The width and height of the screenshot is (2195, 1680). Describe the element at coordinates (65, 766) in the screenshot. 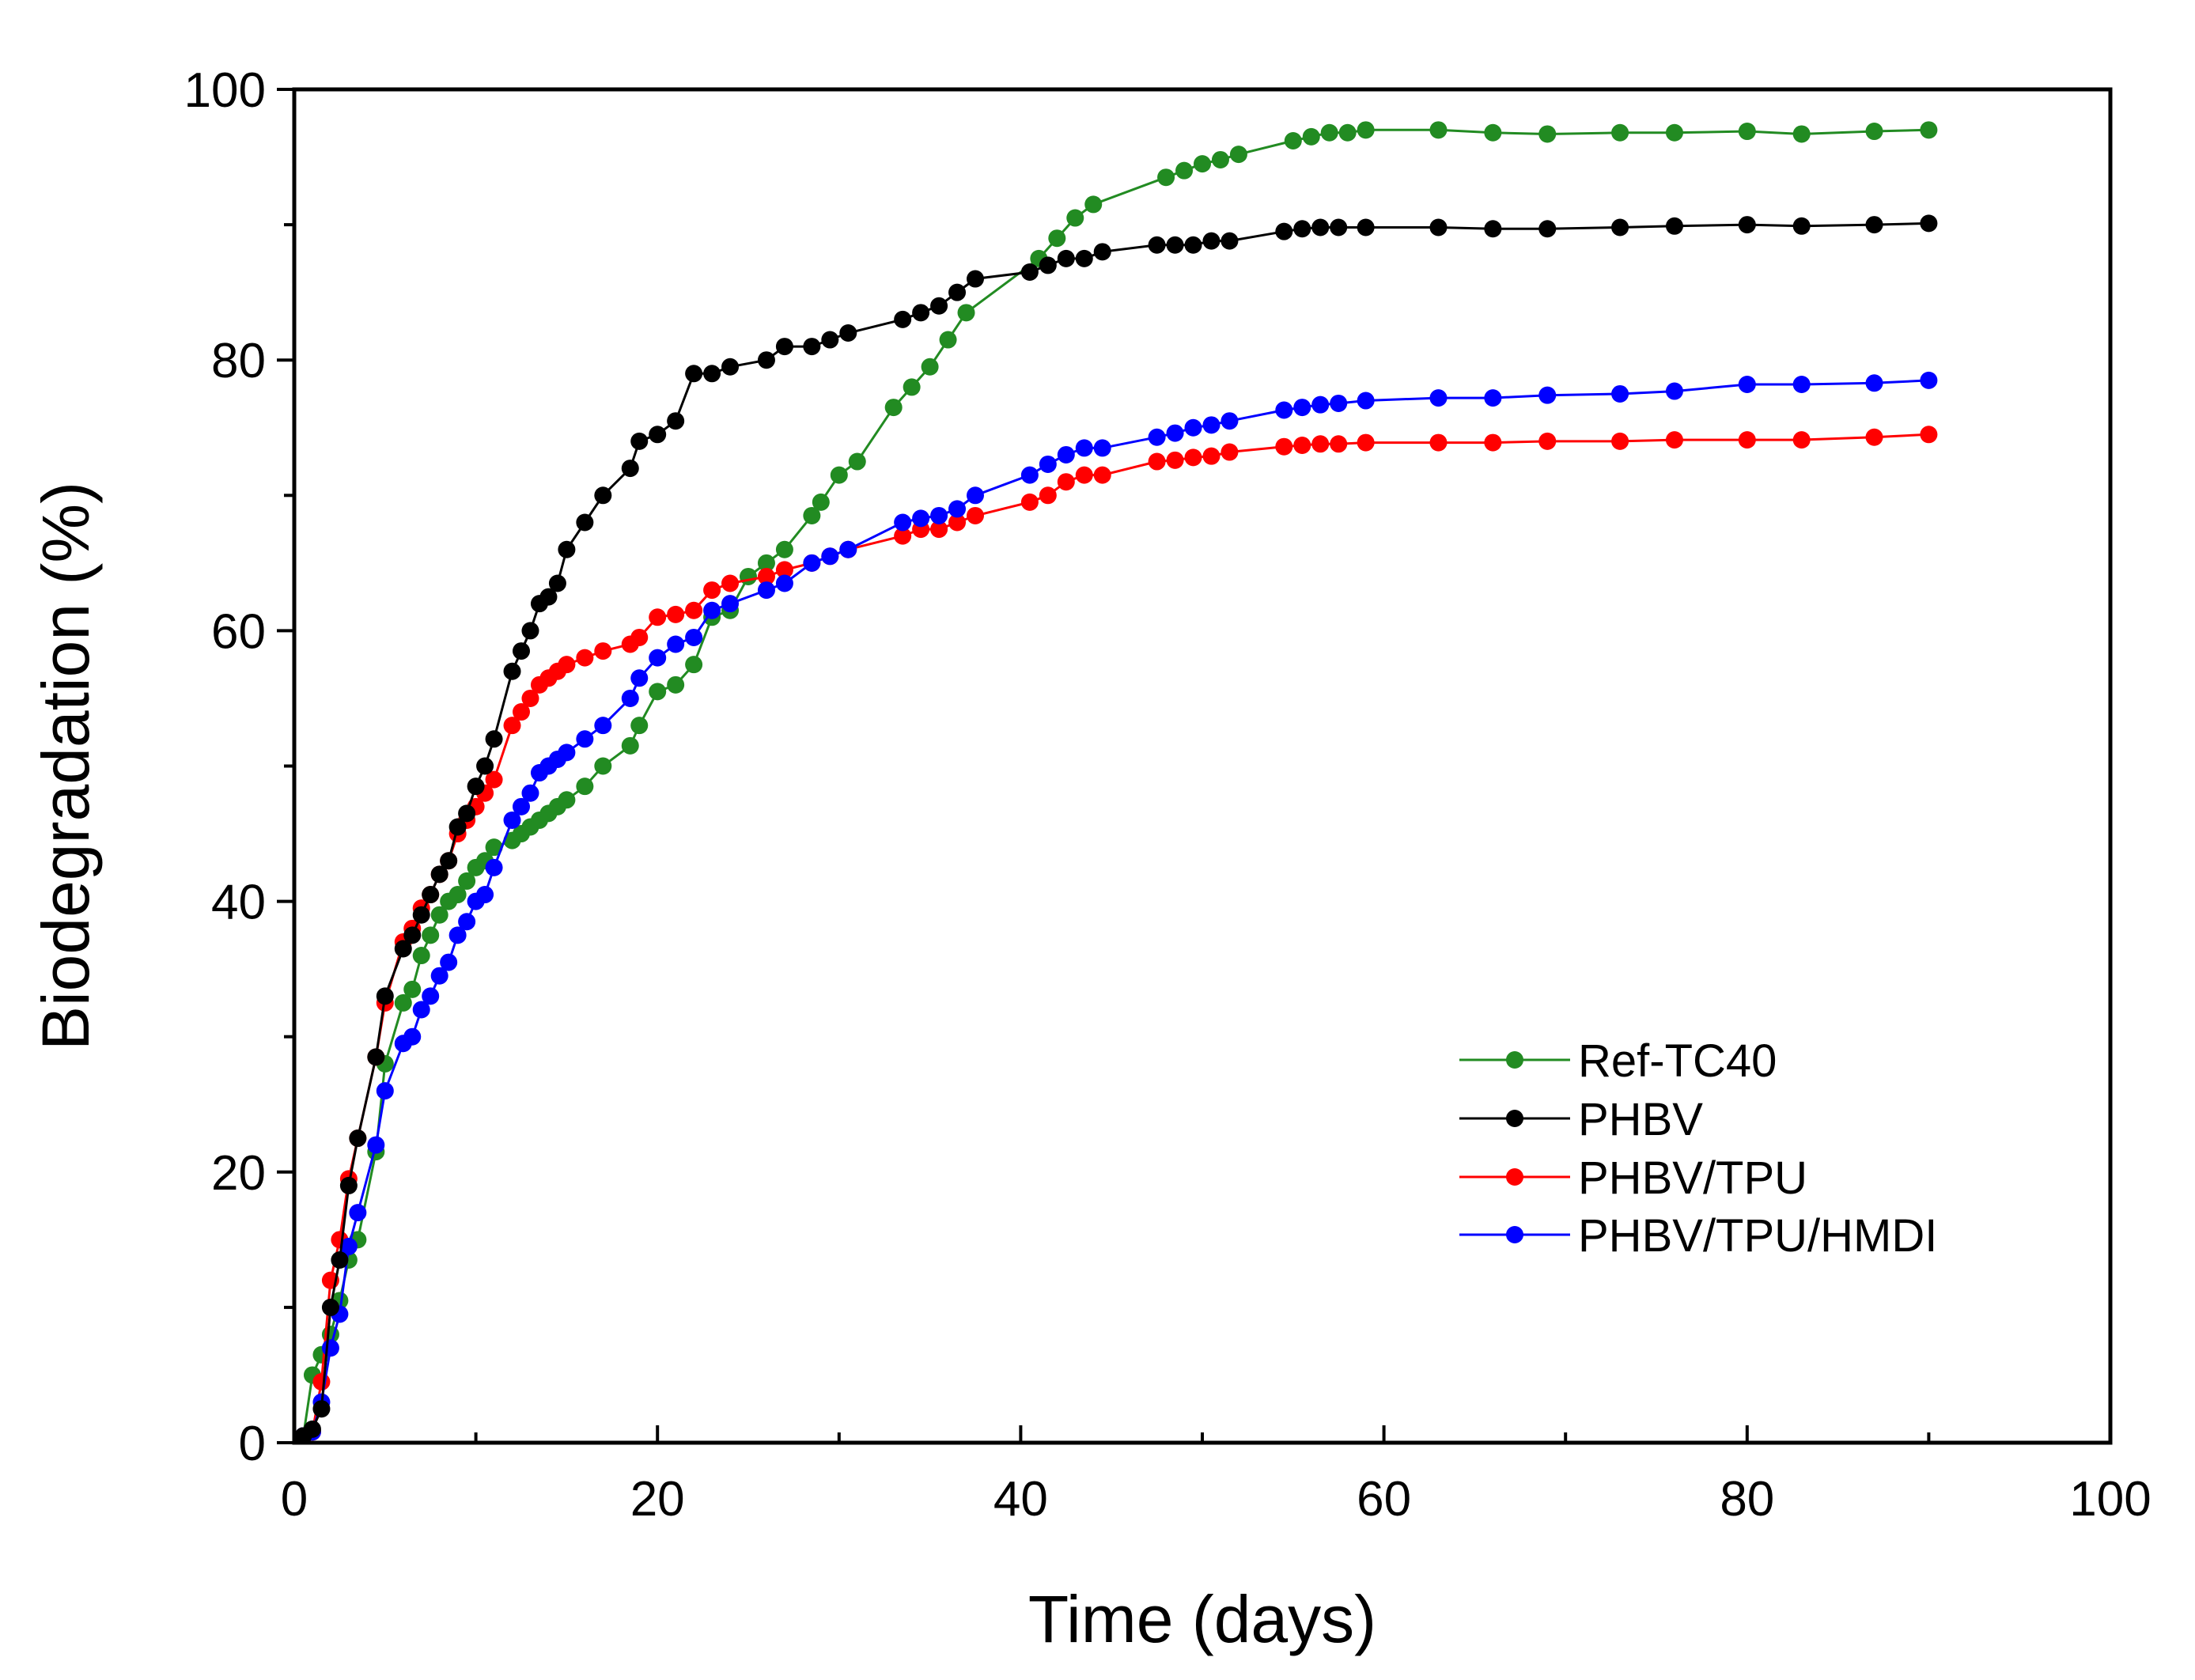

I see `y-axis-title: Biodegradation (%)` at that location.